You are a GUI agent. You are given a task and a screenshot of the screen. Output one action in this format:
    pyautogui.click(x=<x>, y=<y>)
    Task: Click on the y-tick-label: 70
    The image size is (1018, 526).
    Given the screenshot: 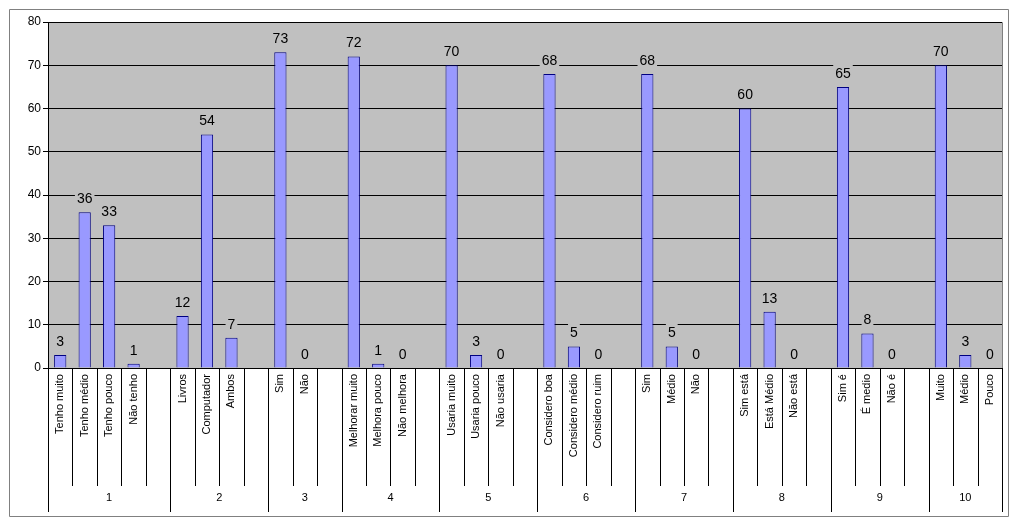 What is the action you would take?
    pyautogui.click(x=34, y=64)
    